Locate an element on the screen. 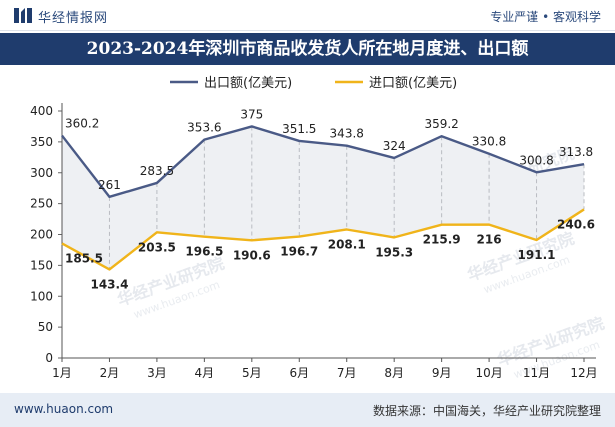 This screenshot has height=427, width=615. y-tick-label: 0 is located at coordinates (49, 358).